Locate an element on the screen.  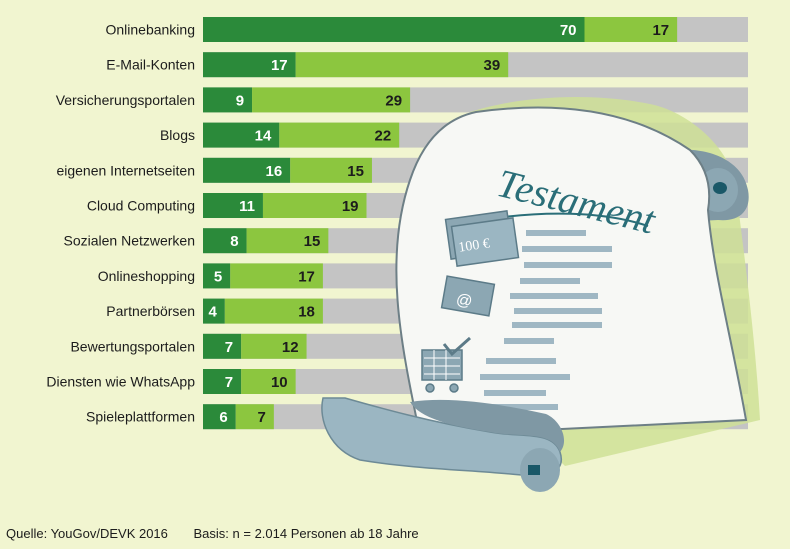
data-label-series-1: 70 is located at coordinates (568, 30).